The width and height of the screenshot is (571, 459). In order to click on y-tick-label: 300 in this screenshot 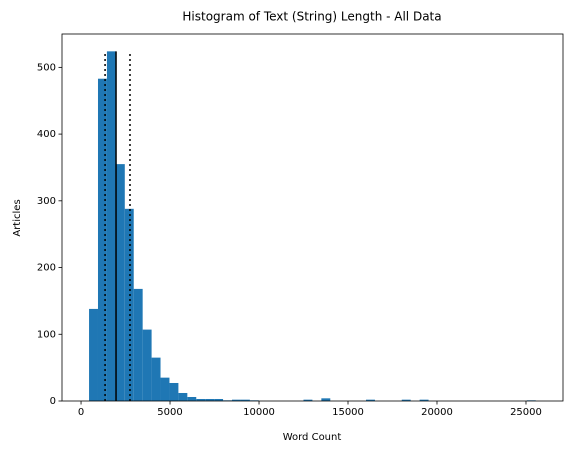, I will do `click(46, 201)`.